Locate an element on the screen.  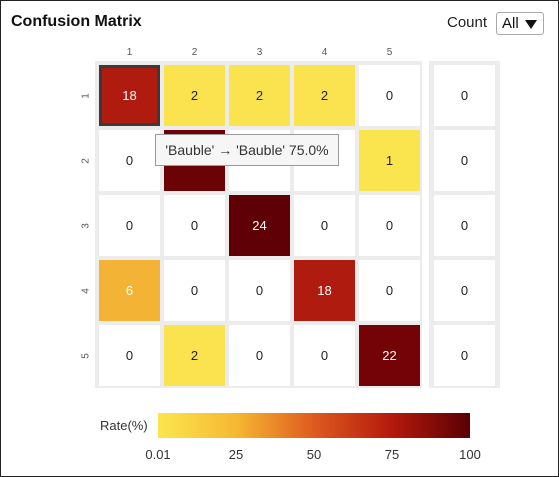
column-label: 1 is located at coordinates (129, 52).